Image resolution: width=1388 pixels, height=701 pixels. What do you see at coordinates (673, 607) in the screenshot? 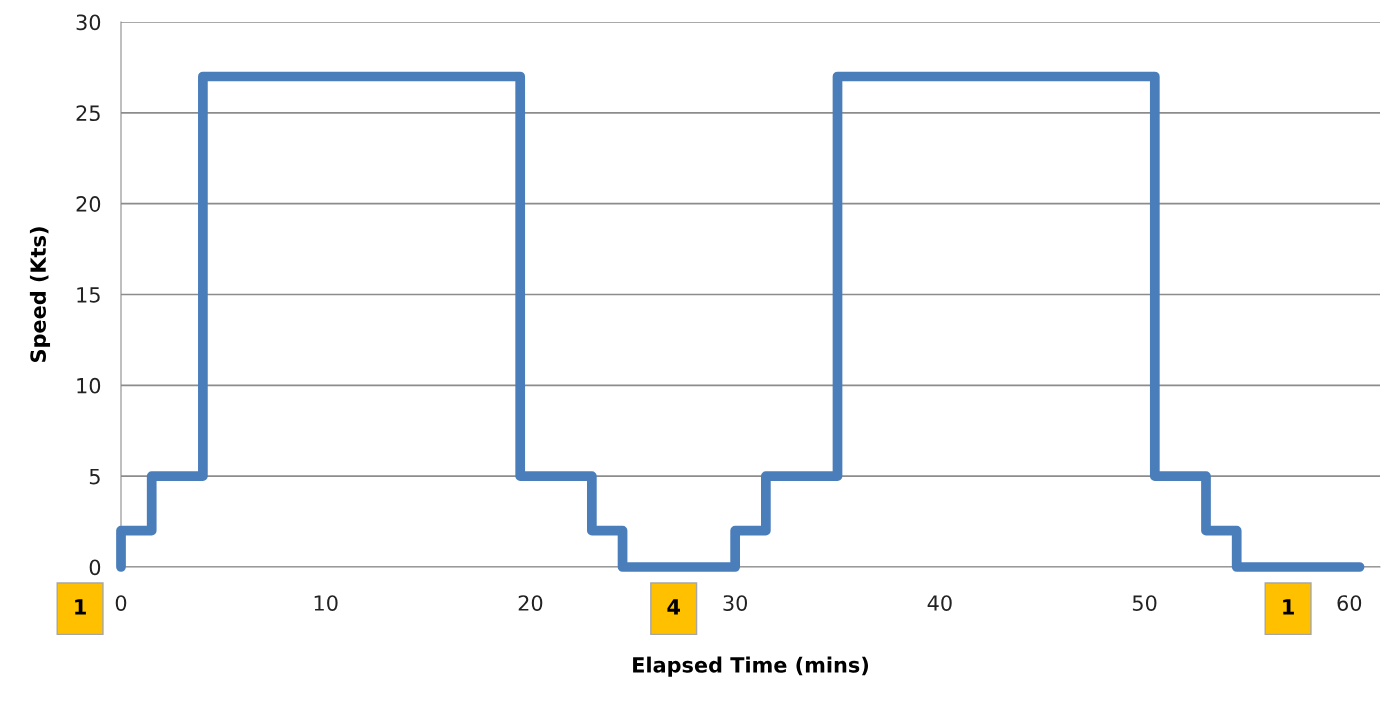
I see `text: 4` at bounding box center [673, 607].